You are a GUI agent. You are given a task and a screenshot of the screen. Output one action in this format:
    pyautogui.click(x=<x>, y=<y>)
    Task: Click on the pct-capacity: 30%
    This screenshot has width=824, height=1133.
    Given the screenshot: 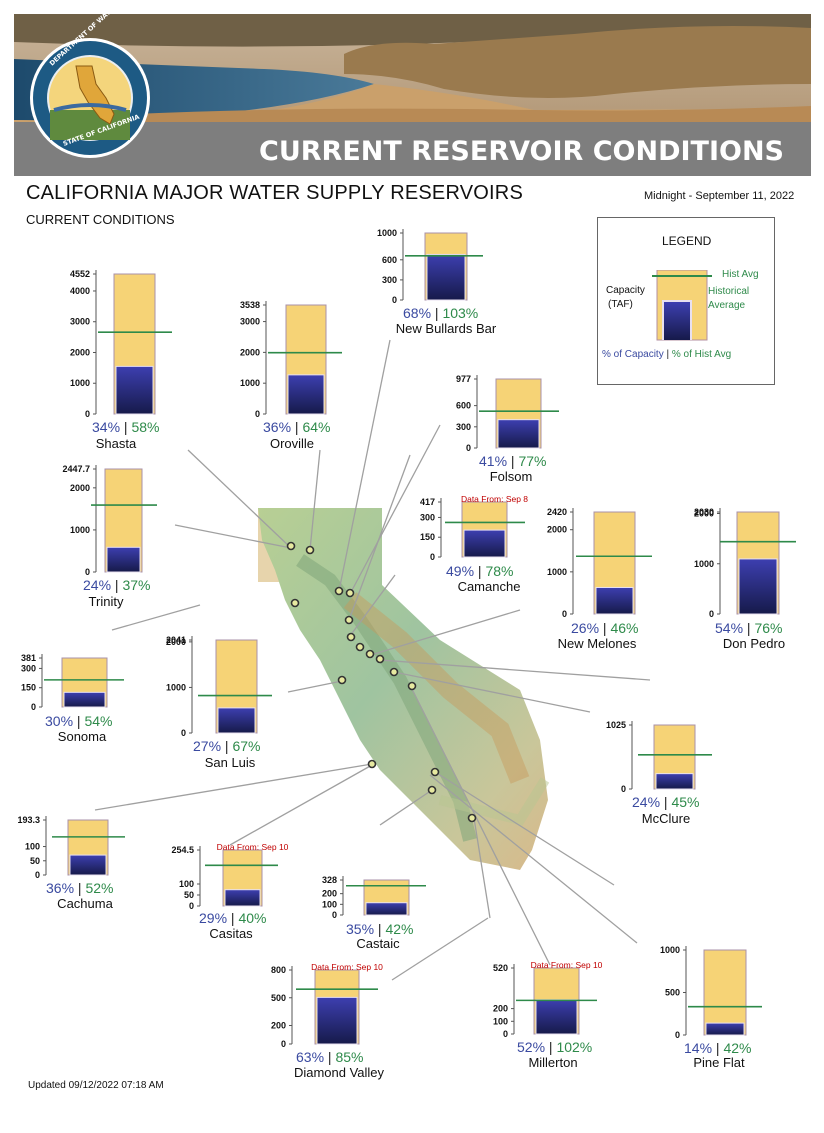 What is the action you would take?
    pyautogui.click(x=59, y=721)
    